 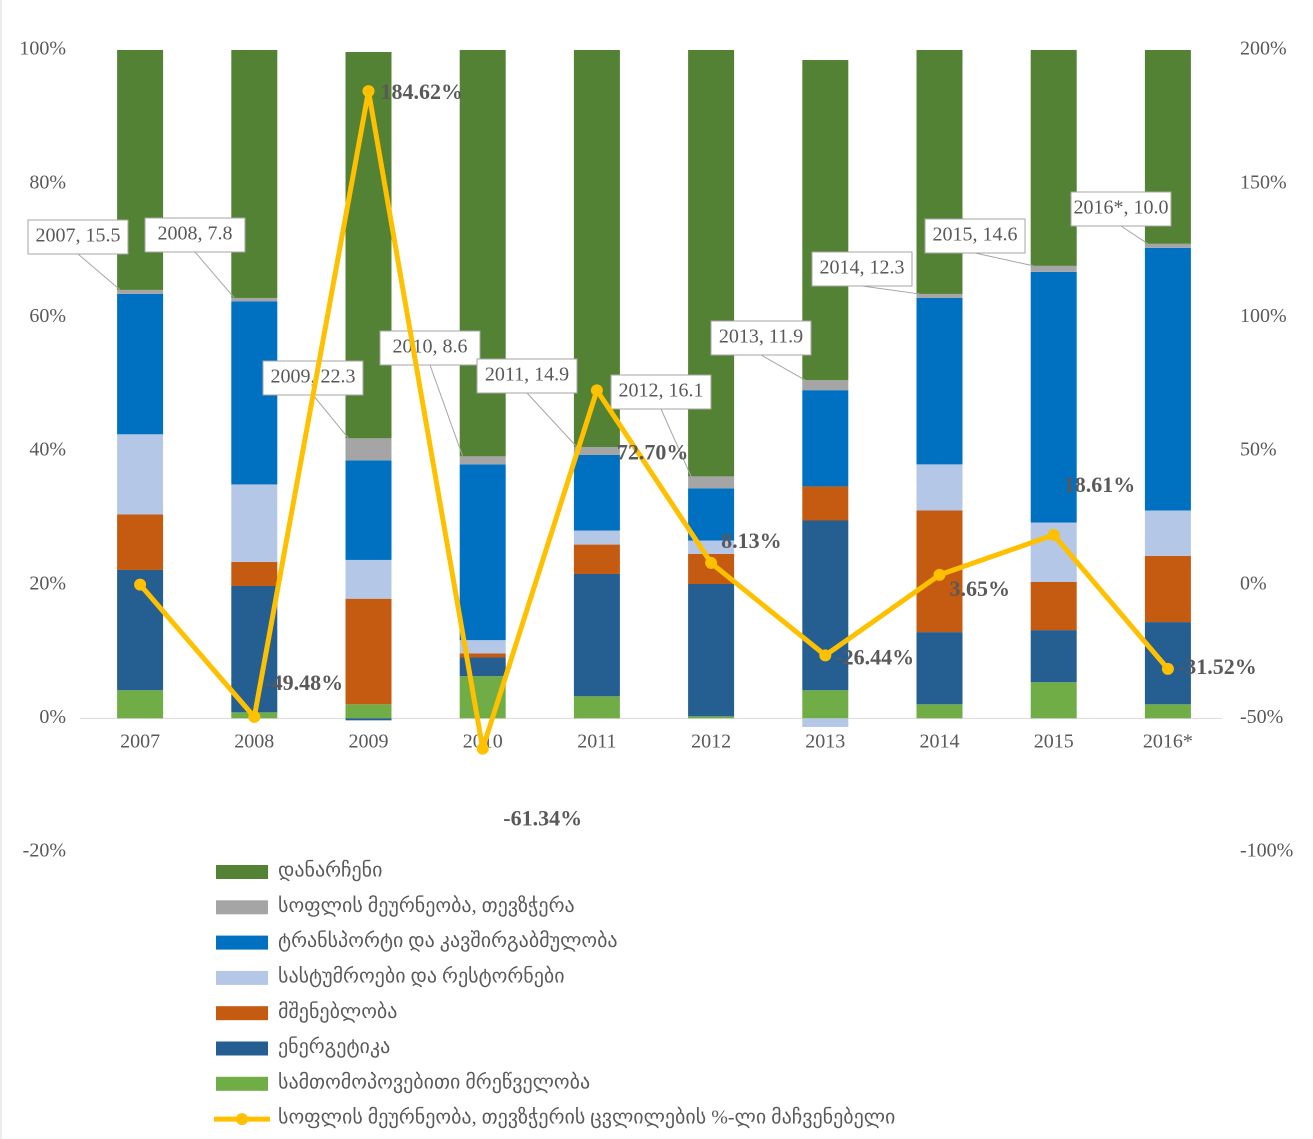 I want to click on y2-tick-label: 50%, so click(x=1258, y=450).